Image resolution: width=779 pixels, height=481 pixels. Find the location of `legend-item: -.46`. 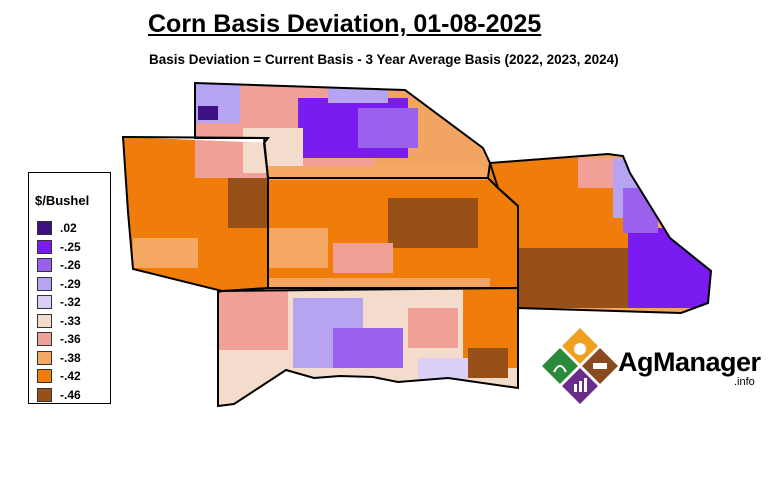

legend-item: -.46 is located at coordinates (59, 395).